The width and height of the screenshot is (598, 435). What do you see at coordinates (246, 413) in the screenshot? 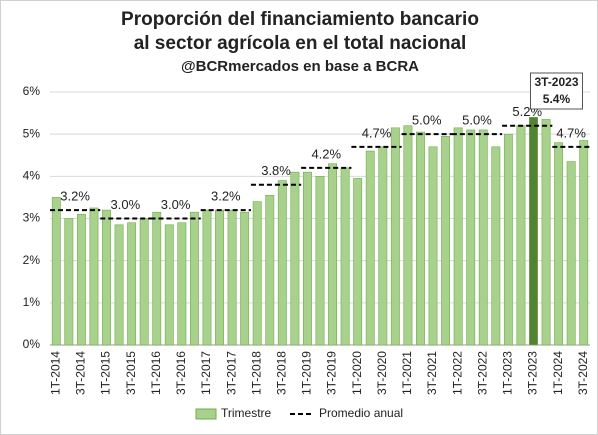
I see `legend-label: Trimestre` at bounding box center [246, 413].